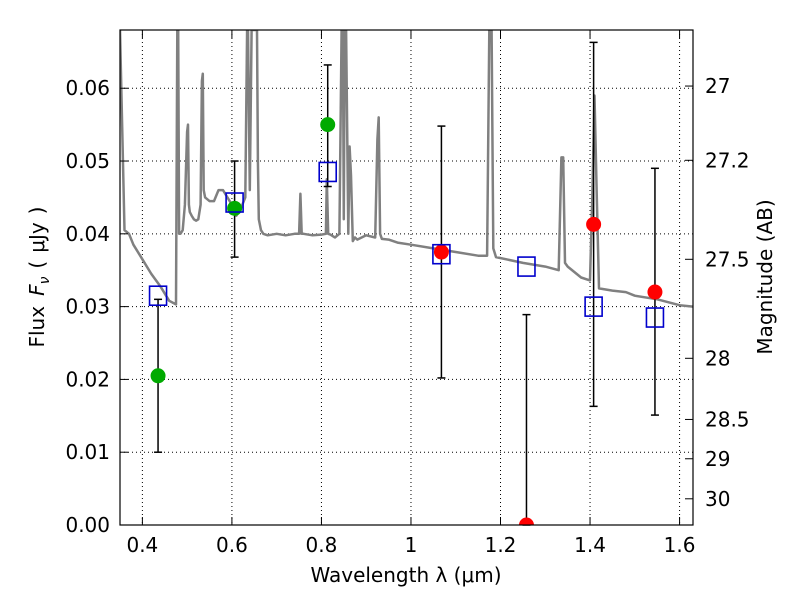 This screenshot has width=800, height=600. Describe the element at coordinates (680, 545) in the screenshot. I see `x-tick-label: 1.6` at that location.